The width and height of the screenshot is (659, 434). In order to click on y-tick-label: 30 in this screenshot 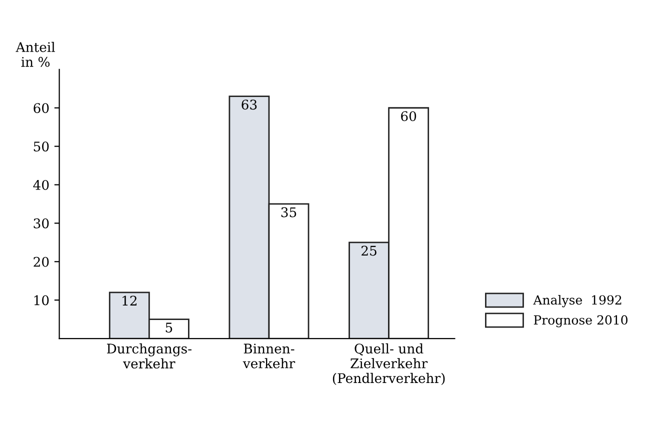, I will do `click(41, 223)`.